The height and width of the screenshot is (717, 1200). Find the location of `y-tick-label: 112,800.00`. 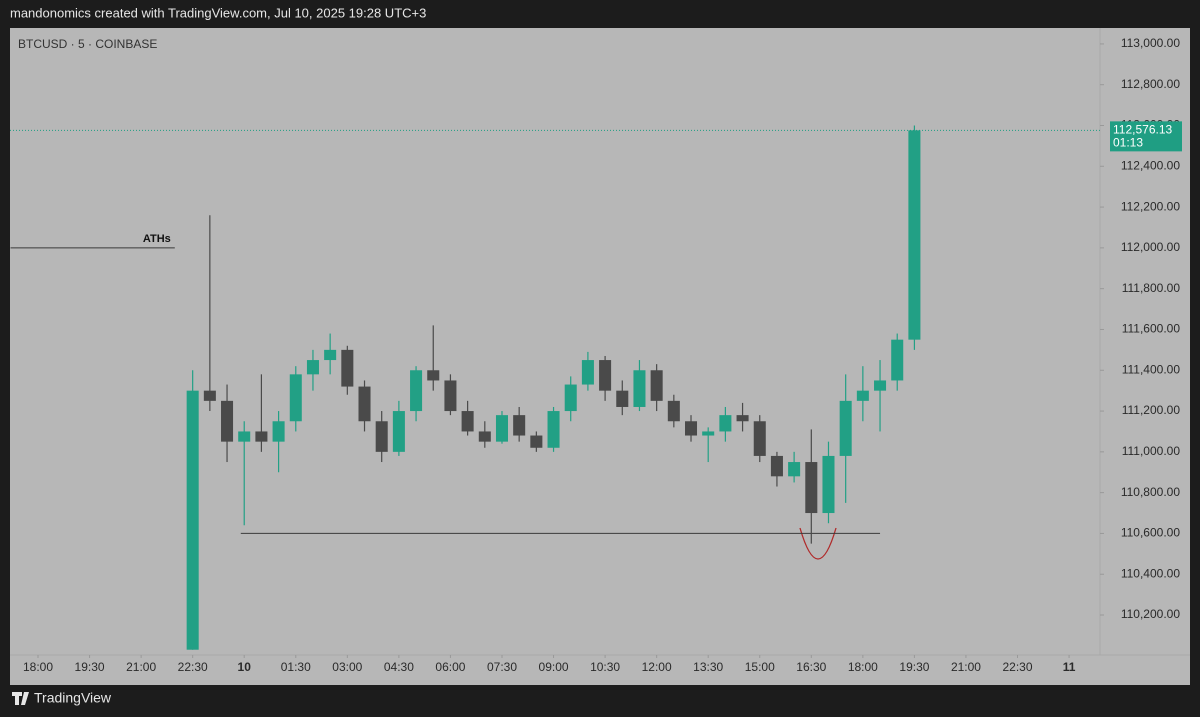

y-tick-label: 112,800.00 is located at coordinates (1150, 84).